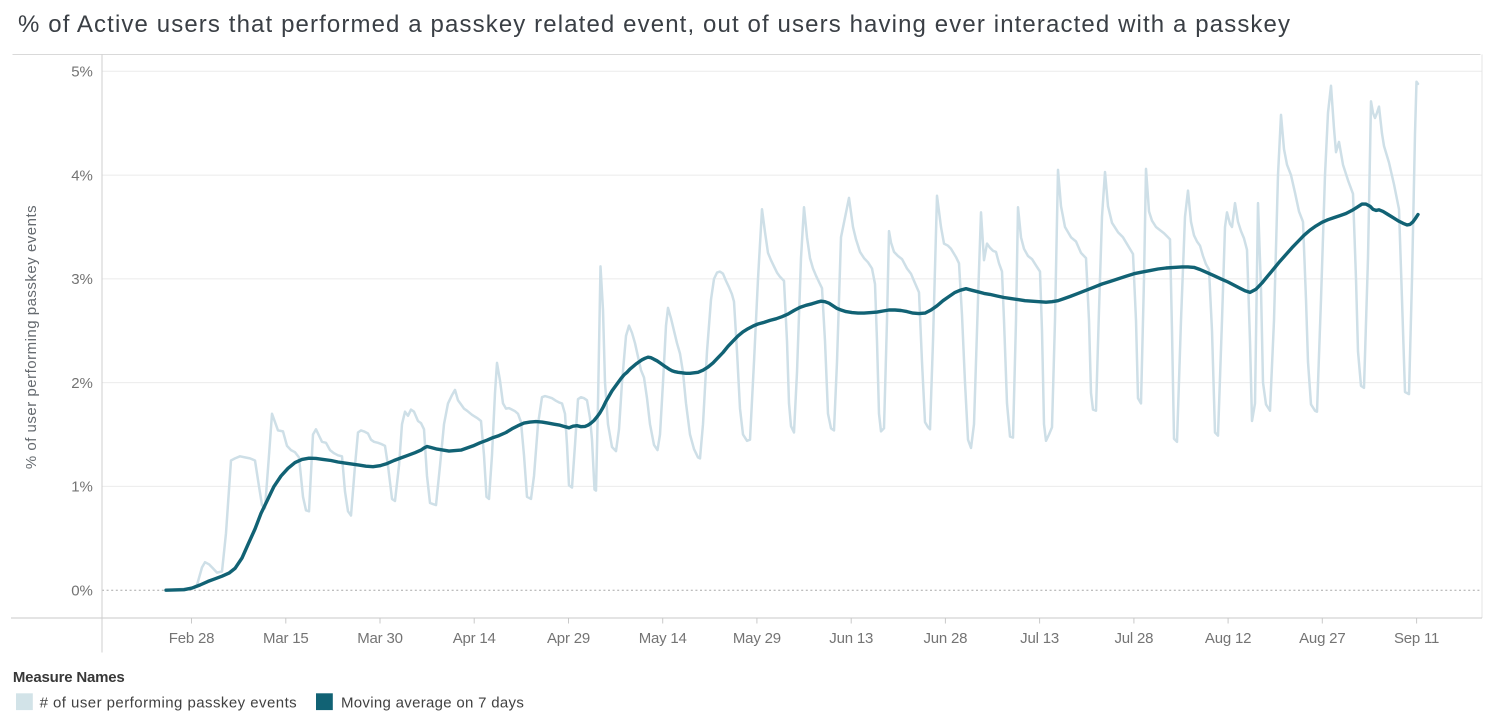 The height and width of the screenshot is (721, 1500). What do you see at coordinates (1039, 638) in the screenshot?
I see `svg-text: Jul 13` at bounding box center [1039, 638].